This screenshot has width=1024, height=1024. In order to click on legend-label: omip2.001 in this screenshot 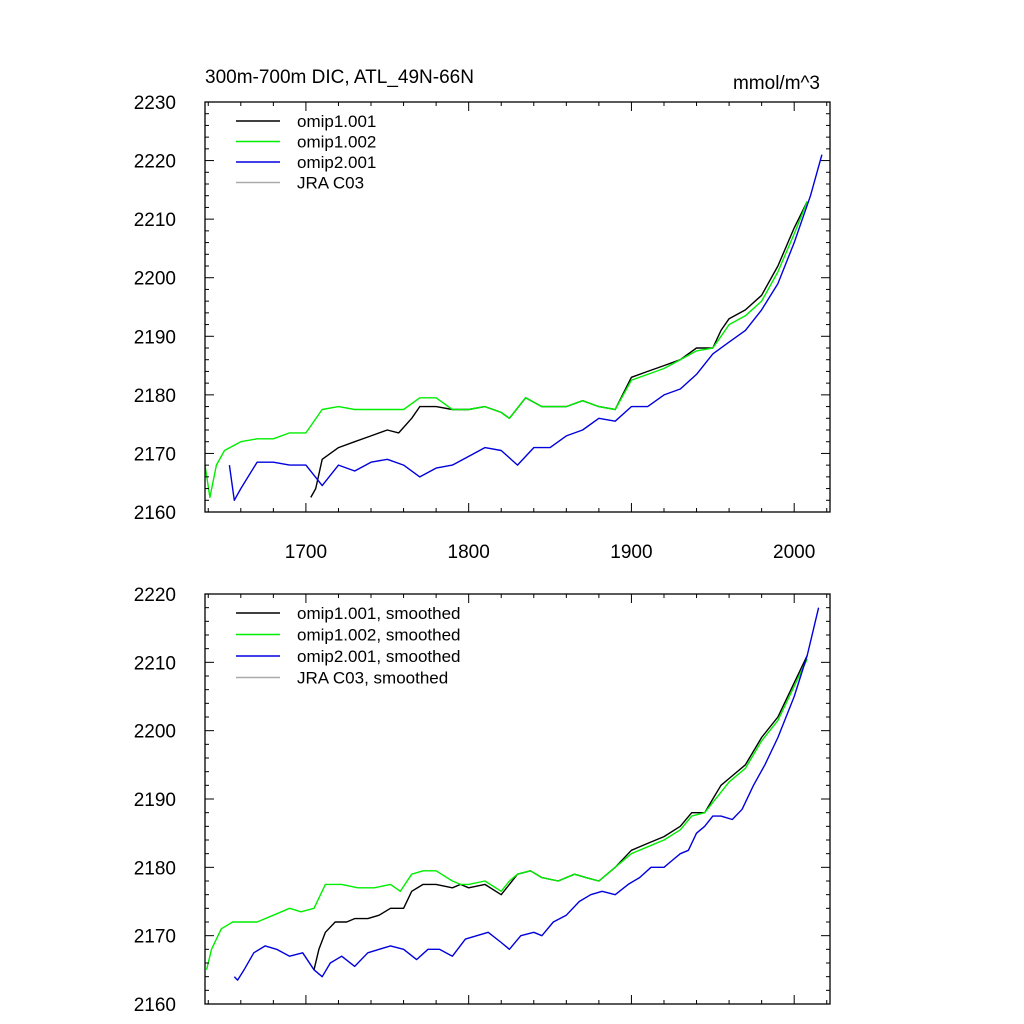, I will do `click(336, 162)`.